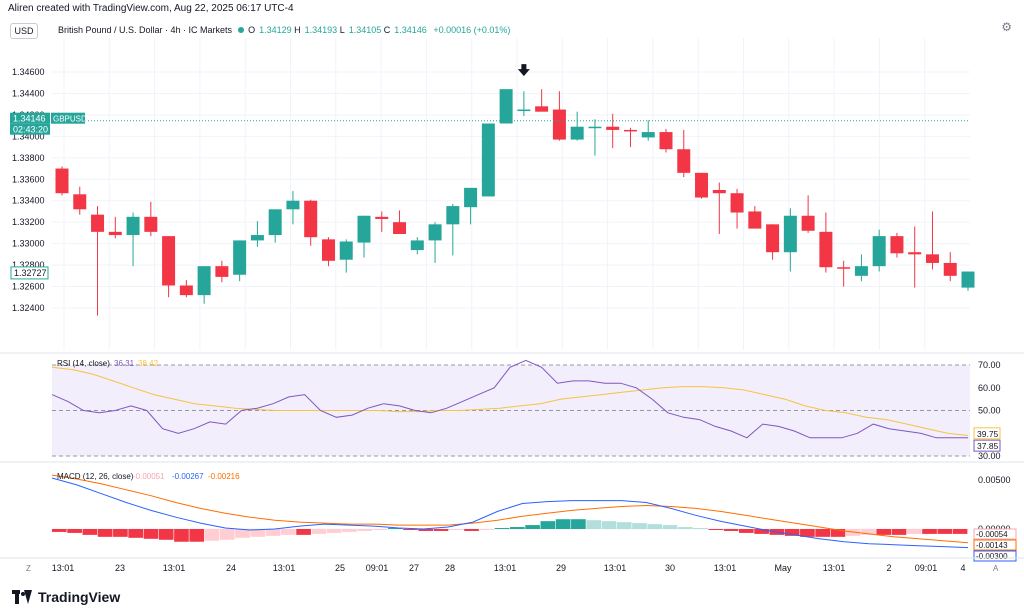 This screenshot has width=1024, height=616. What do you see at coordinates (340, 568) in the screenshot?
I see `time-tick-label: 25` at bounding box center [340, 568].